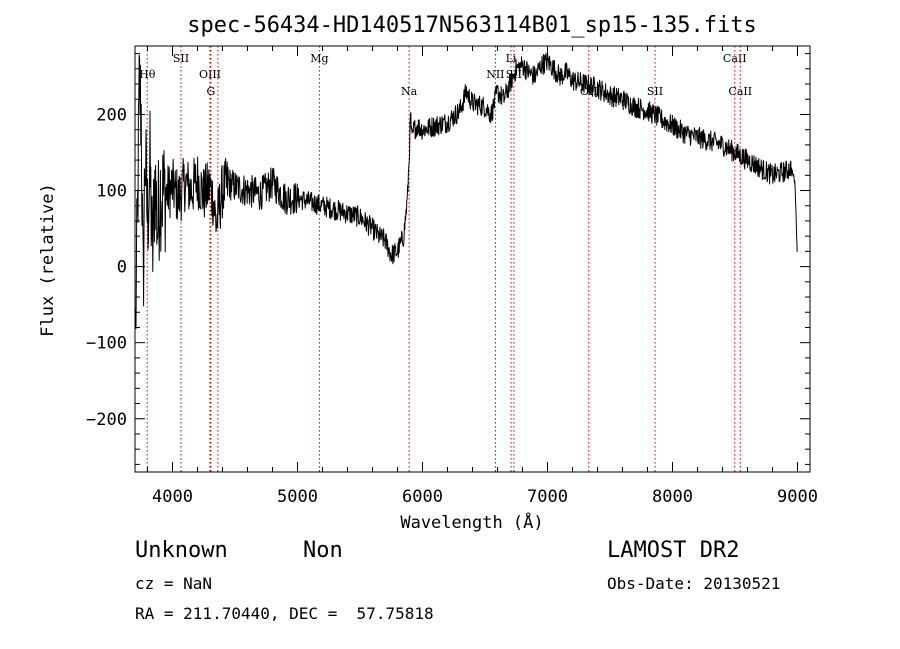 Image resolution: width=900 pixels, height=649 pixels. I want to click on survey-name: LAMOST DR2, so click(673, 550).